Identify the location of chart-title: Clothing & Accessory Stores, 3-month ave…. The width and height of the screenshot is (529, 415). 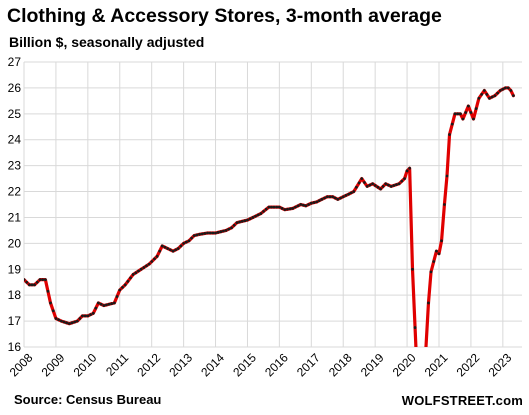
(224, 16).